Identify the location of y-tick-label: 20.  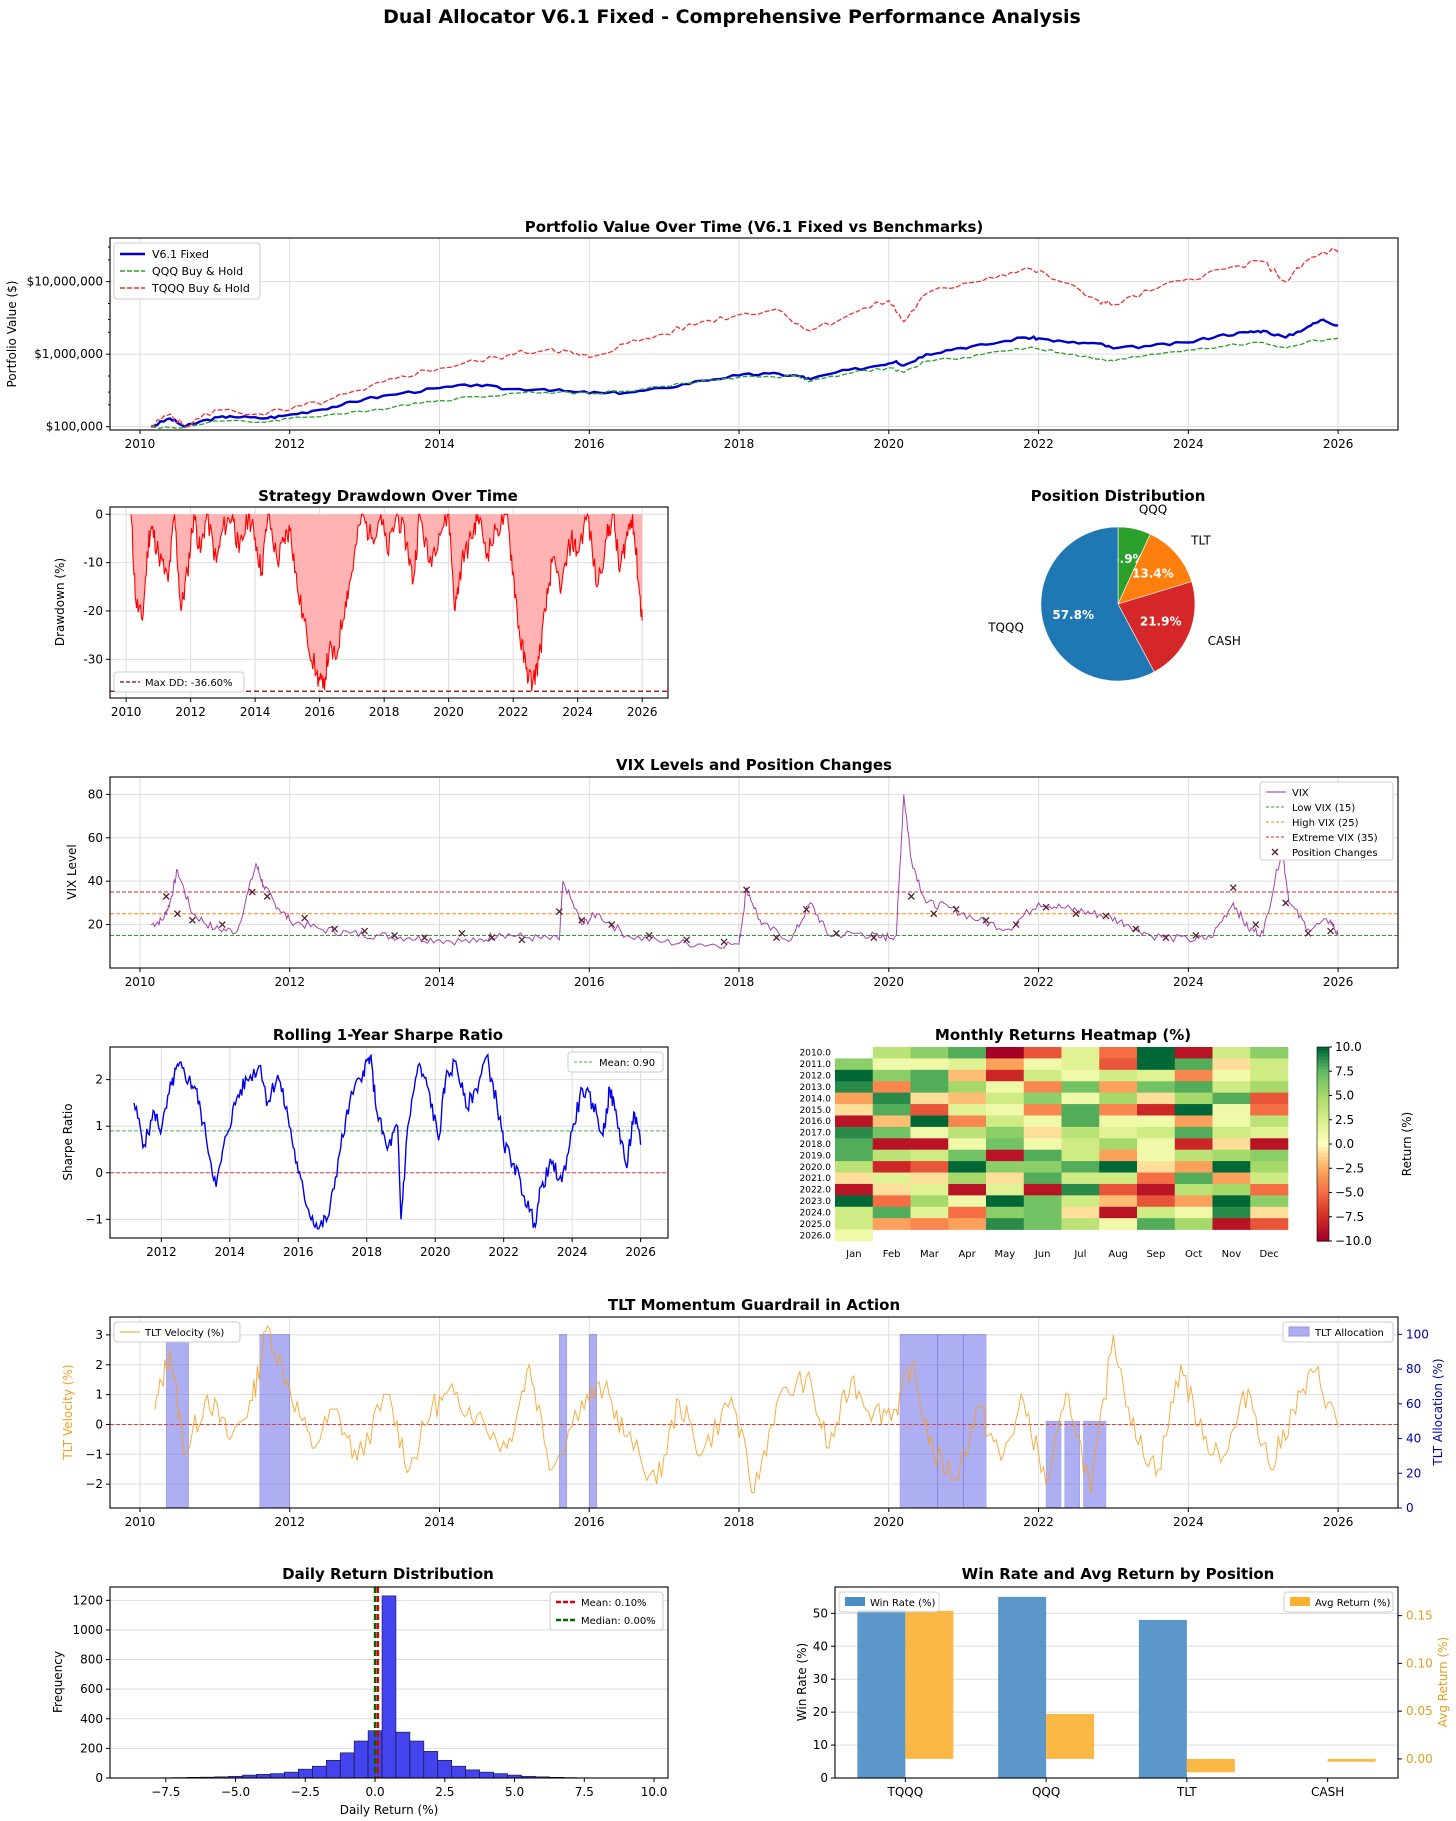
(95, 925).